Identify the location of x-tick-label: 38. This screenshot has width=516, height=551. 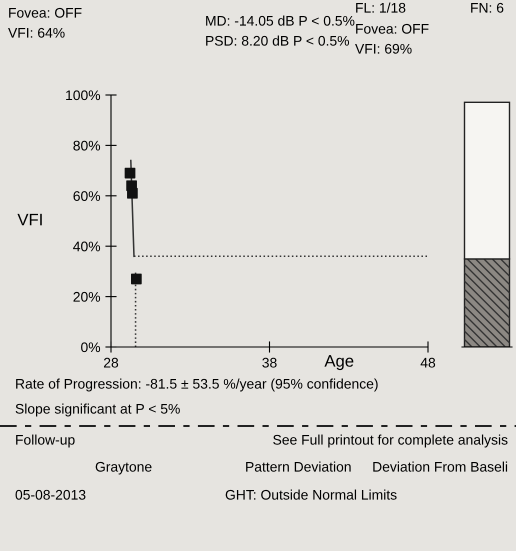
(269, 363).